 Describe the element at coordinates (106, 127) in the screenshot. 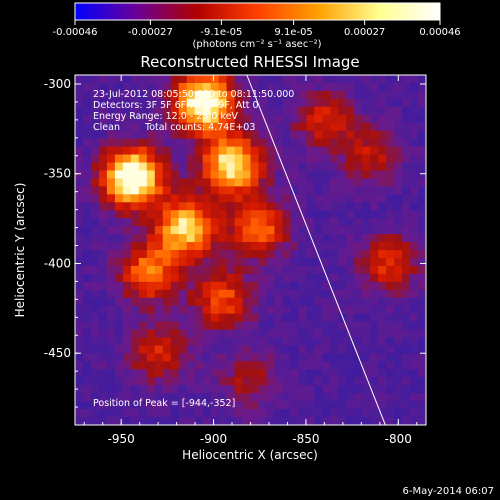

I see `annotation-algorithm: Clean` at that location.